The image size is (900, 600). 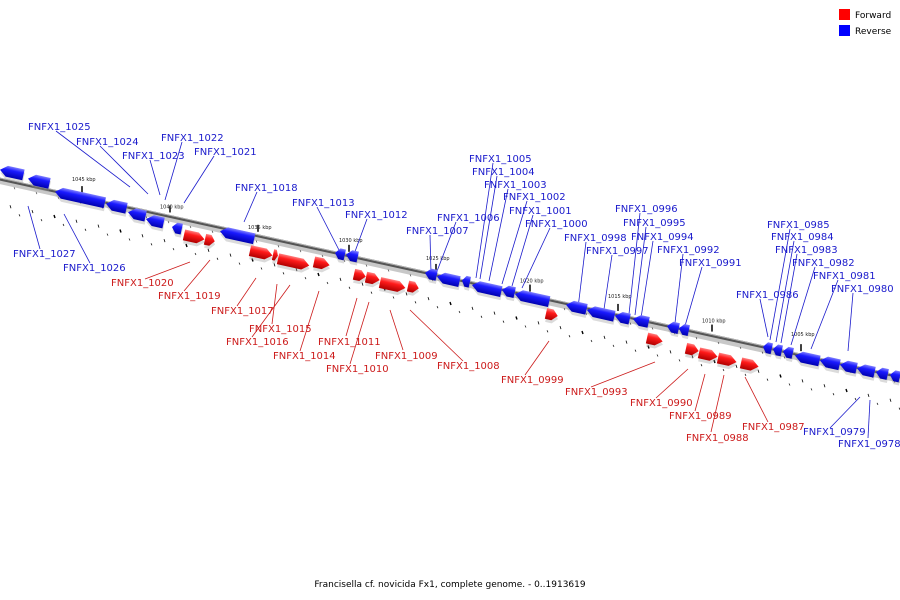 What do you see at coordinates (844, 14) in the screenshot?
I see `legend-forward-swatch` at bounding box center [844, 14].